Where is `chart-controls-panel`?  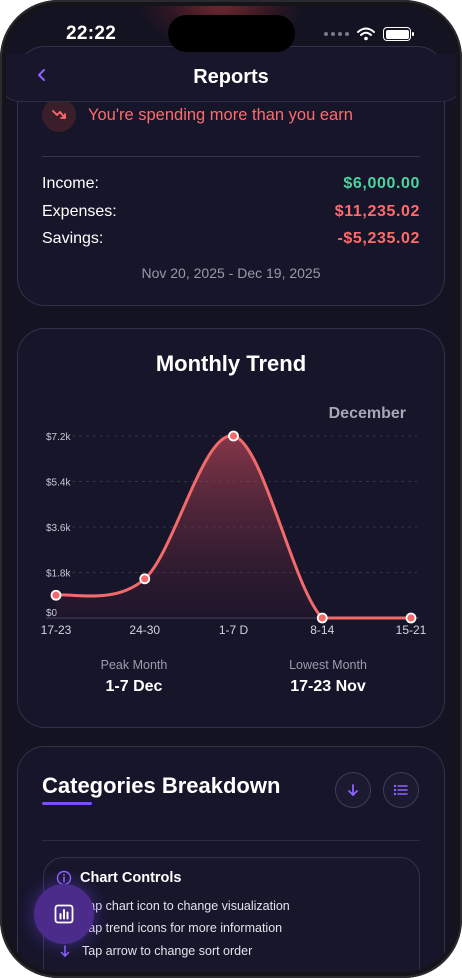
chart-controls-panel is located at coordinates (231, 914).